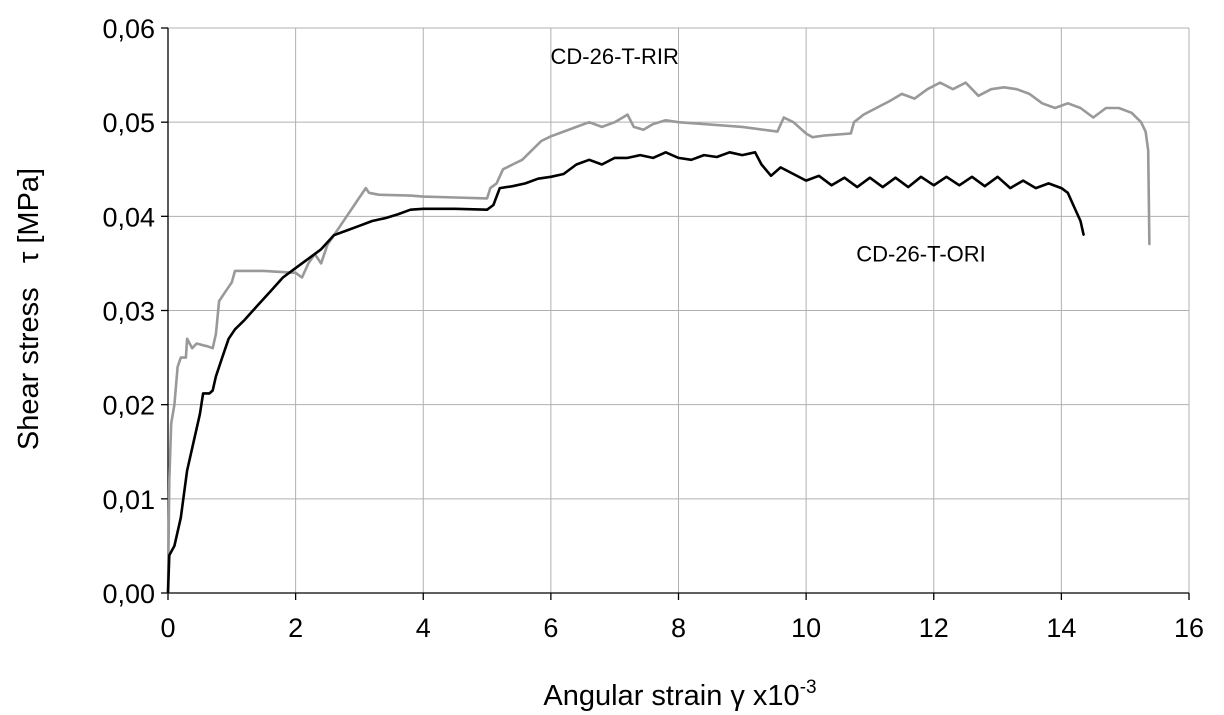 Image resolution: width=1224 pixels, height=715 pixels. Describe the element at coordinates (615, 56) in the screenshot. I see `series-annotation: CD-26-T-RIR` at that location.